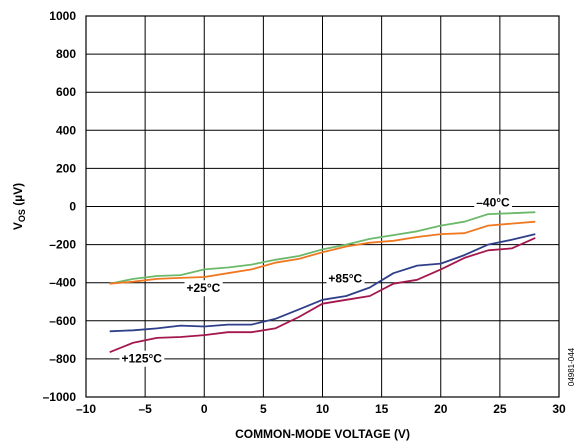 Image resolution: width=578 pixels, height=444 pixels. What do you see at coordinates (204, 409) in the screenshot?
I see `x-tick-label: 0` at bounding box center [204, 409].